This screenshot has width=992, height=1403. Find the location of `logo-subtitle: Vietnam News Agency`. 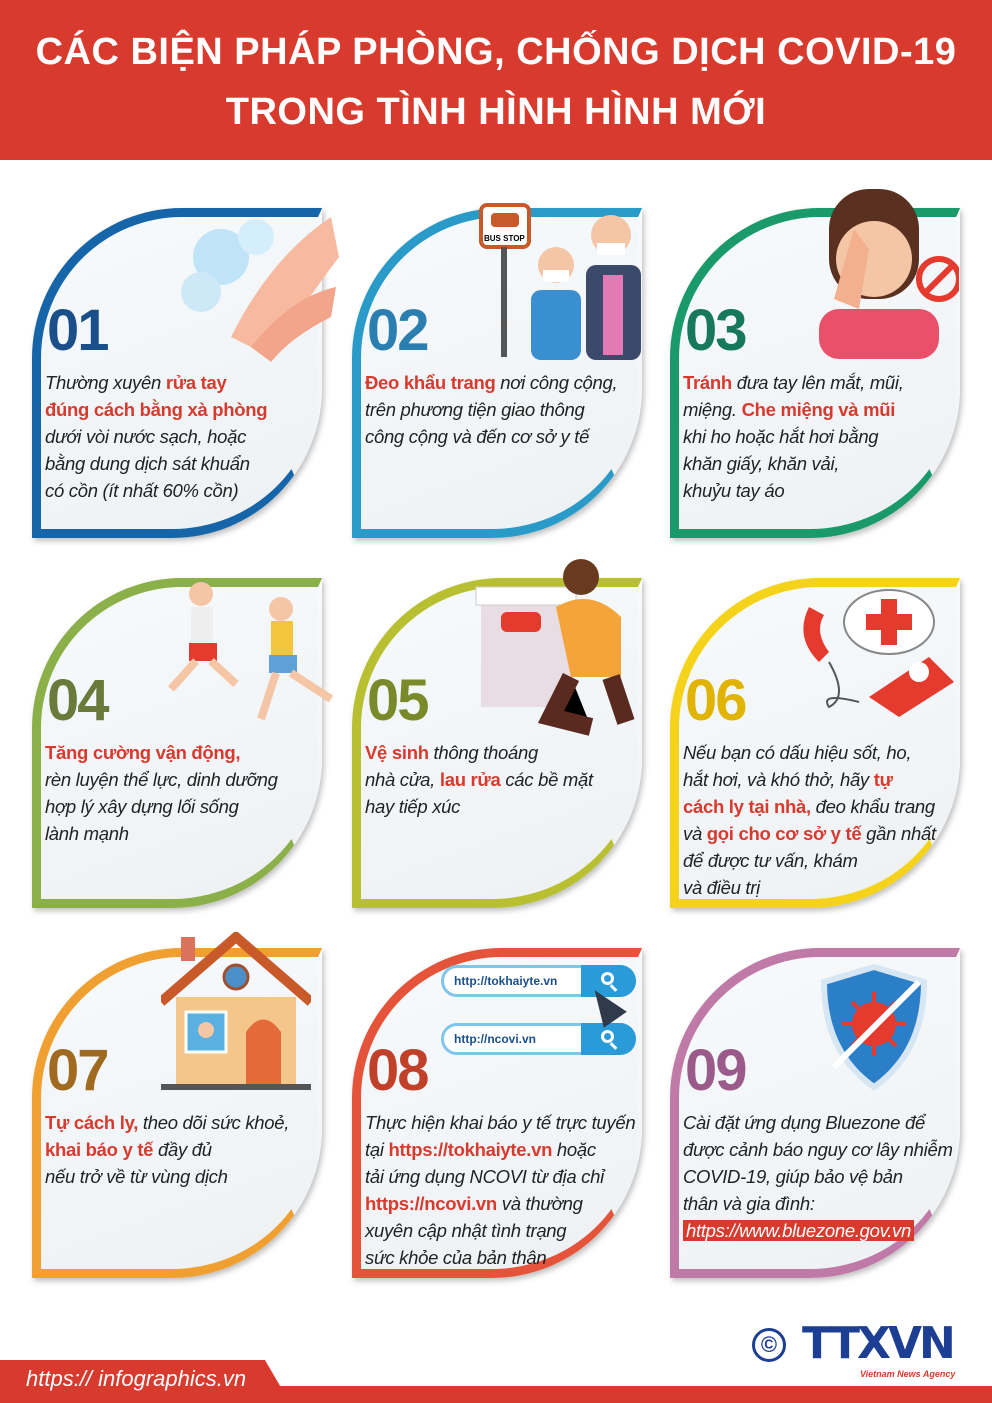

logo-subtitle: Vietnam News Agency is located at coordinates (908, 1374).